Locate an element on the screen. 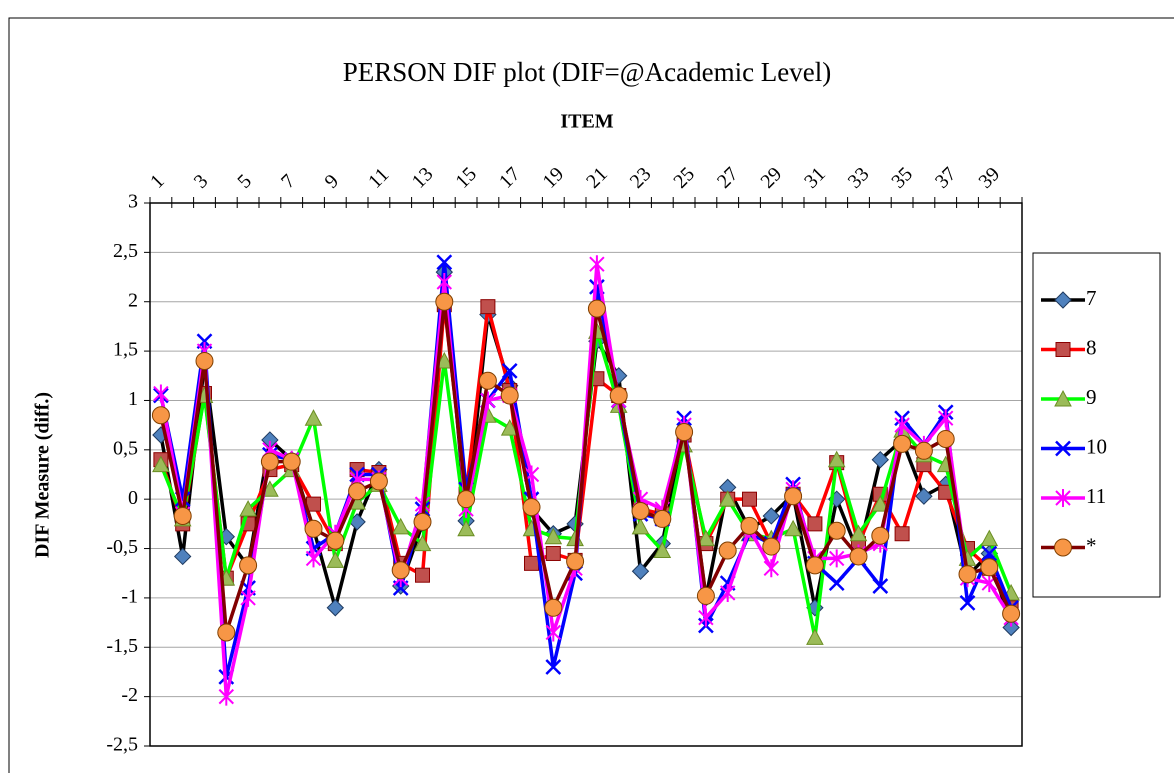  chart-title: PERSON DIF plot (DIF=@Academic Level) is located at coordinates (587, 72).